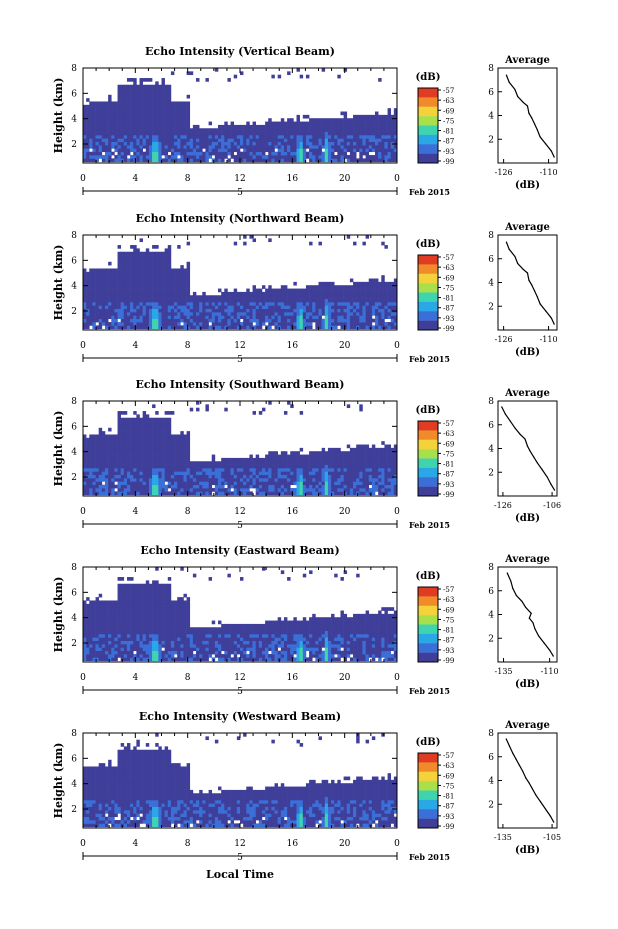 The image size is (618, 929). I want to click on profile-y-tick-label: 6, so click(491, 260).